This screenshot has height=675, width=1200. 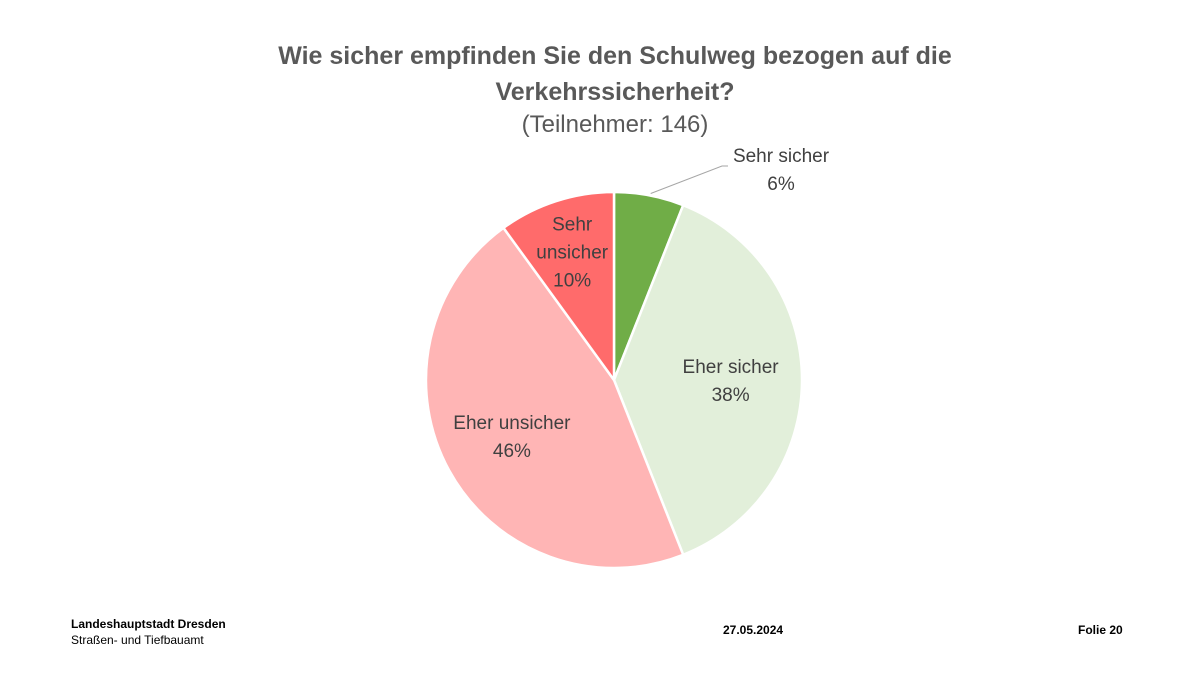 I want to click on footer-slide-number: Folie 20, so click(x=1100, y=630).